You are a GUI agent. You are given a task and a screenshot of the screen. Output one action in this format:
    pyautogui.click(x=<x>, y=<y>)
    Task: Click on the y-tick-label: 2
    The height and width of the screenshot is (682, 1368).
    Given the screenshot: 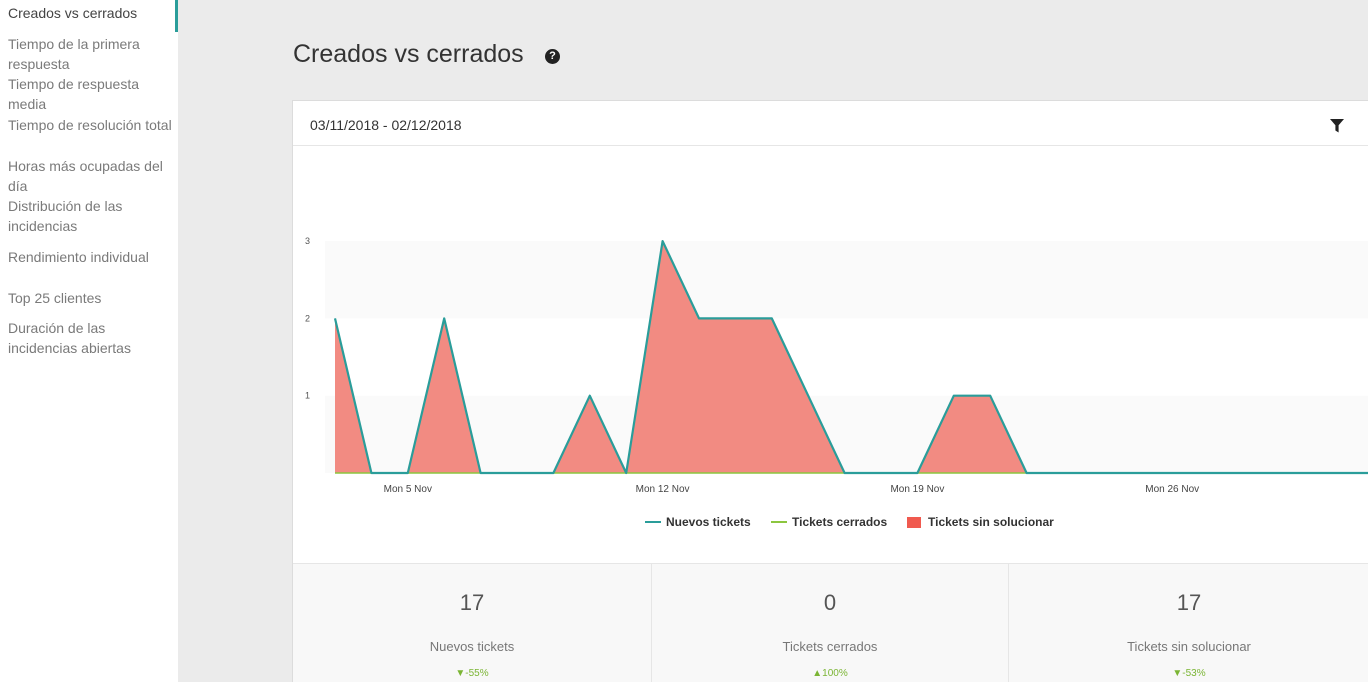 What is the action you would take?
    pyautogui.click(x=307, y=318)
    